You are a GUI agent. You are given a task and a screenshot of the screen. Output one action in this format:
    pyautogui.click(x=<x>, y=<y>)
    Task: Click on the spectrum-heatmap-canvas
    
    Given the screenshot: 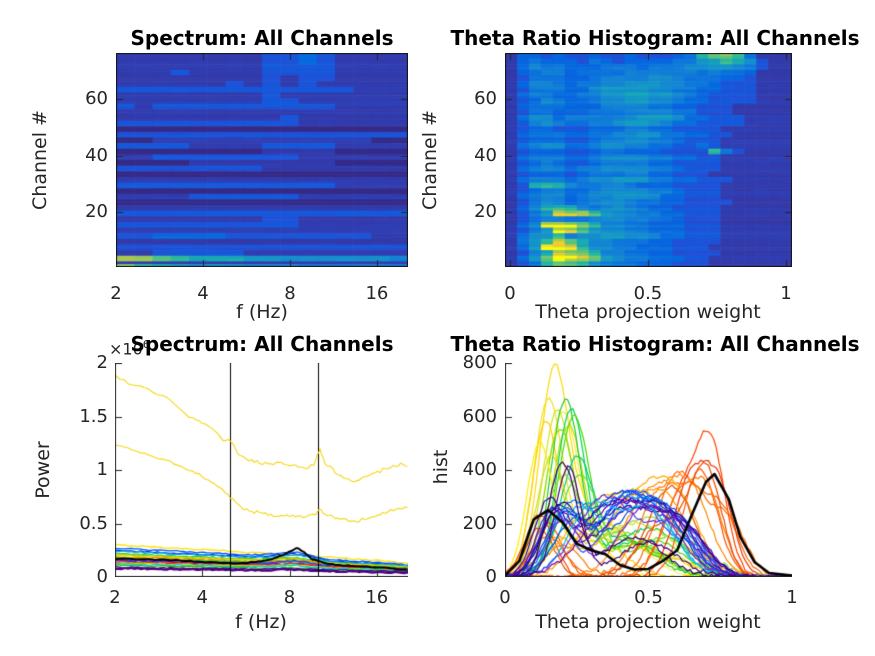 What is the action you would take?
    pyautogui.click(x=262, y=160)
    